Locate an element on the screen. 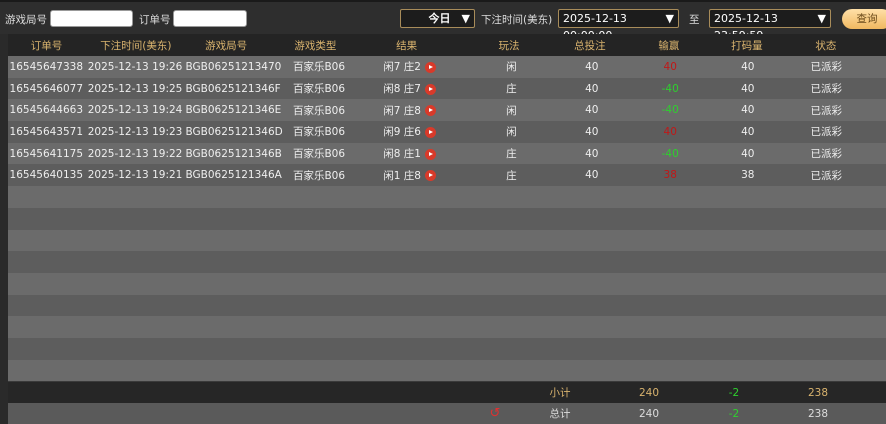 Image resolution: width=886 pixels, height=424 pixels. cell: 16545646077 is located at coordinates (46, 89).